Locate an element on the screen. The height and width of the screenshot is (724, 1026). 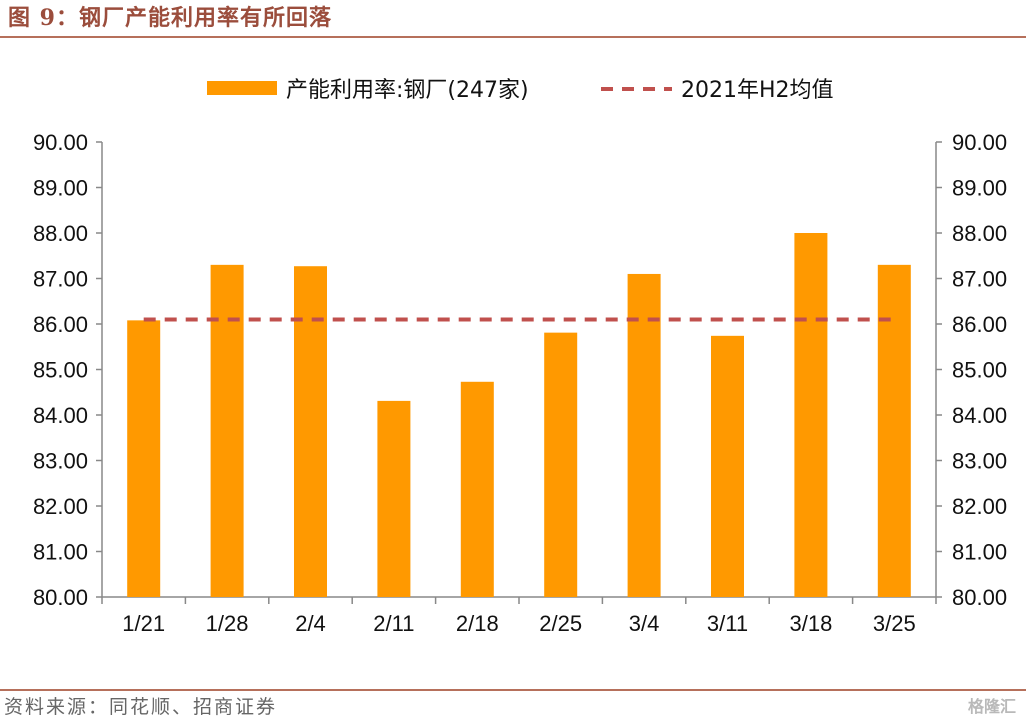
y-tick-label-right: 85.00 is located at coordinates (979, 370).